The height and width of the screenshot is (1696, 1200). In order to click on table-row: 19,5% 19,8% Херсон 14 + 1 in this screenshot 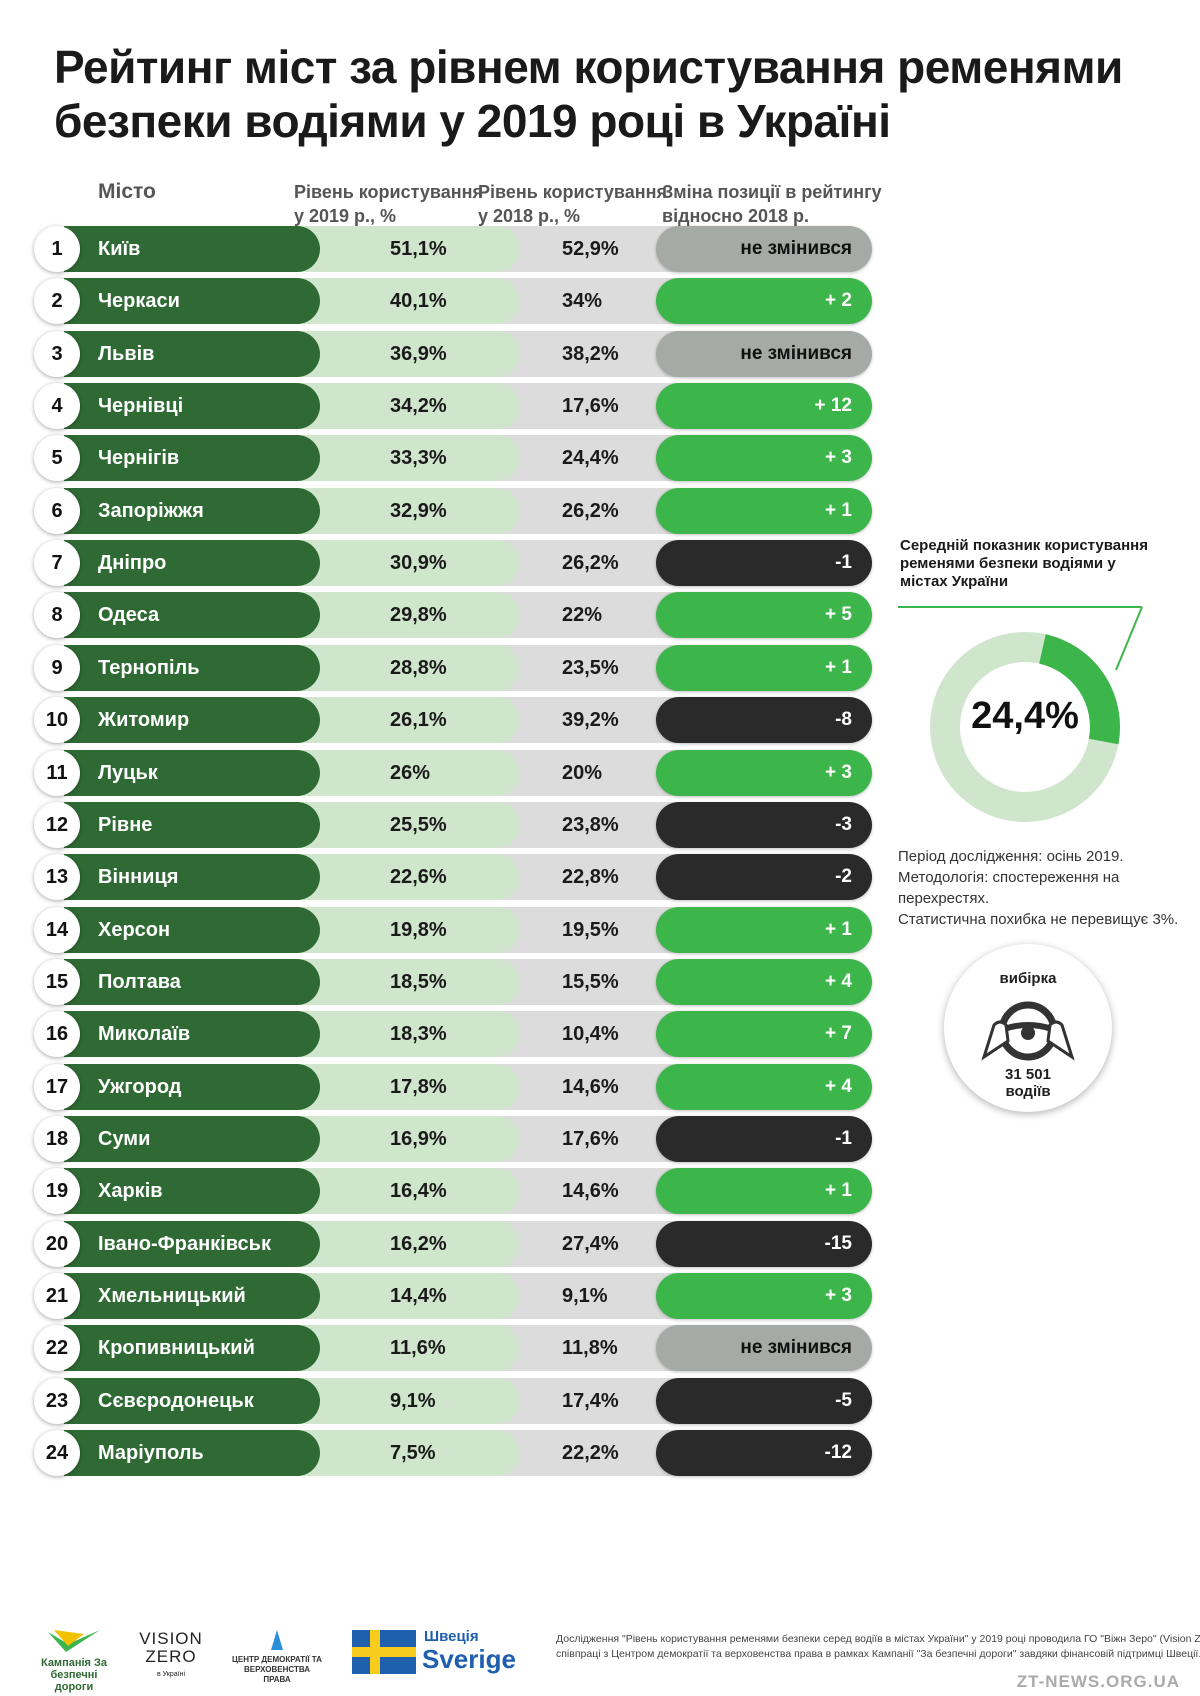, I will do `click(453, 930)`.